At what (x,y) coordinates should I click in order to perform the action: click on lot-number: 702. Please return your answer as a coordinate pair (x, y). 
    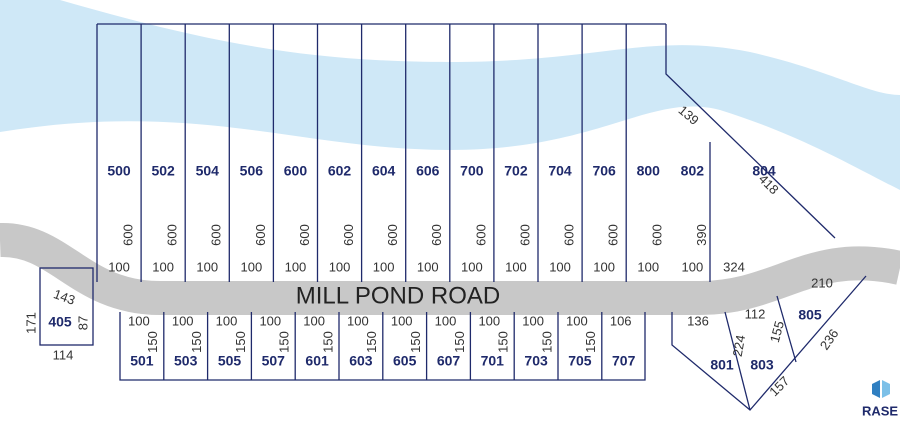
    Looking at the image, I should click on (516, 171).